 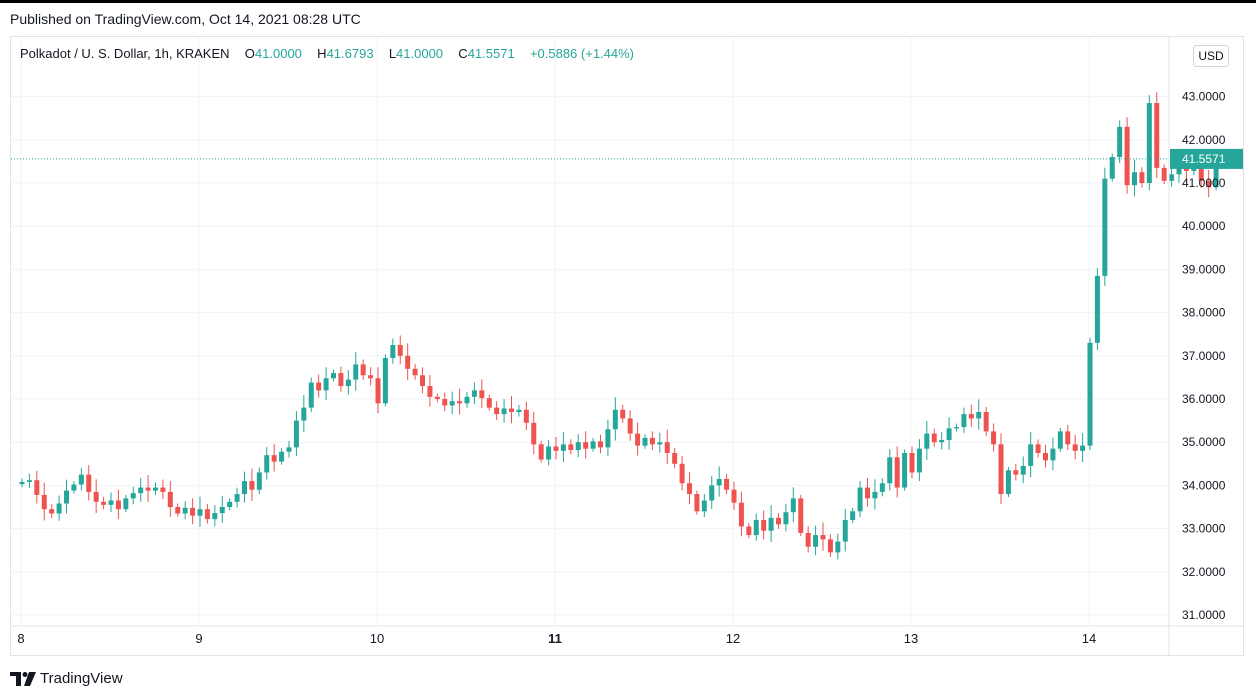 I want to click on price-tick-label: 39.0000, so click(x=1204, y=269).